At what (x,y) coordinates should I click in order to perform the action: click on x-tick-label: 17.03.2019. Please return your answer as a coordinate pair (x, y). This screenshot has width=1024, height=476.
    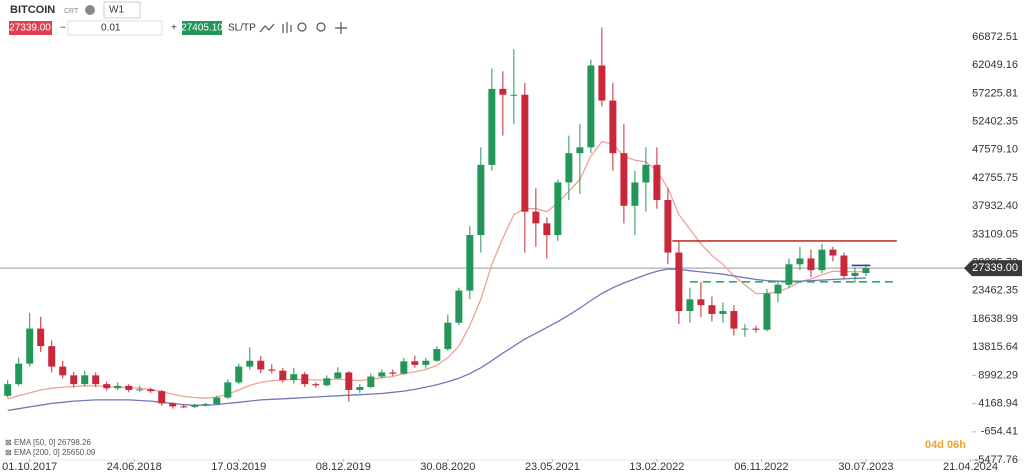
    Looking at the image, I should click on (238, 467).